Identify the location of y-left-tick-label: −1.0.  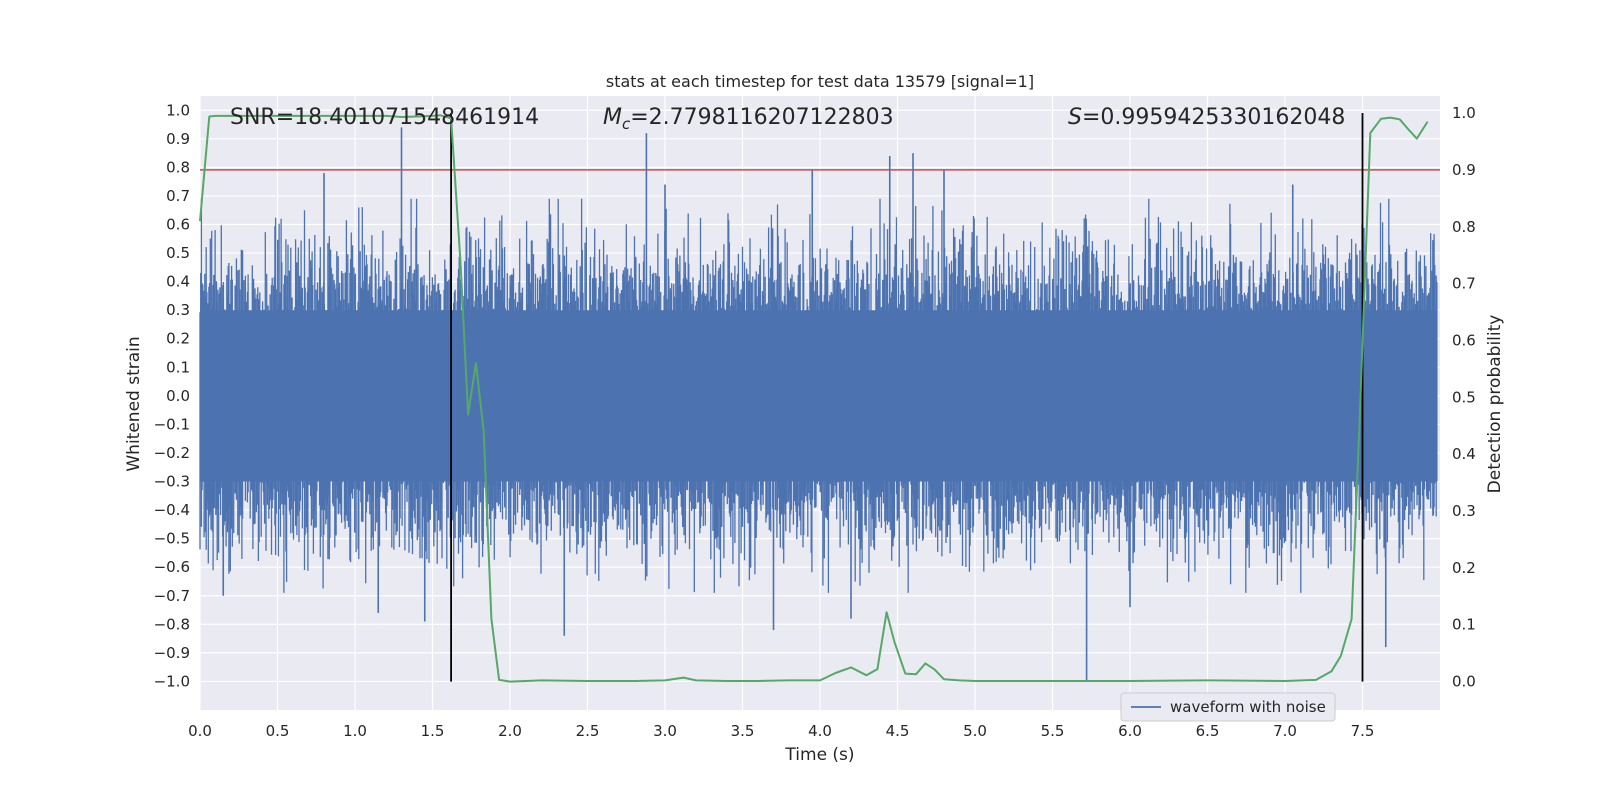
(172, 681).